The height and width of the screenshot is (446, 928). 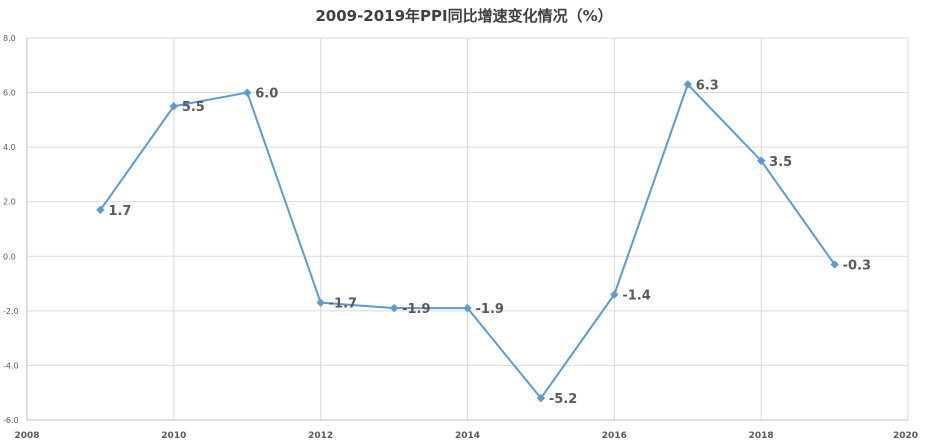 What do you see at coordinates (761, 436) in the screenshot?
I see `x-tick-label: 2018` at bounding box center [761, 436].